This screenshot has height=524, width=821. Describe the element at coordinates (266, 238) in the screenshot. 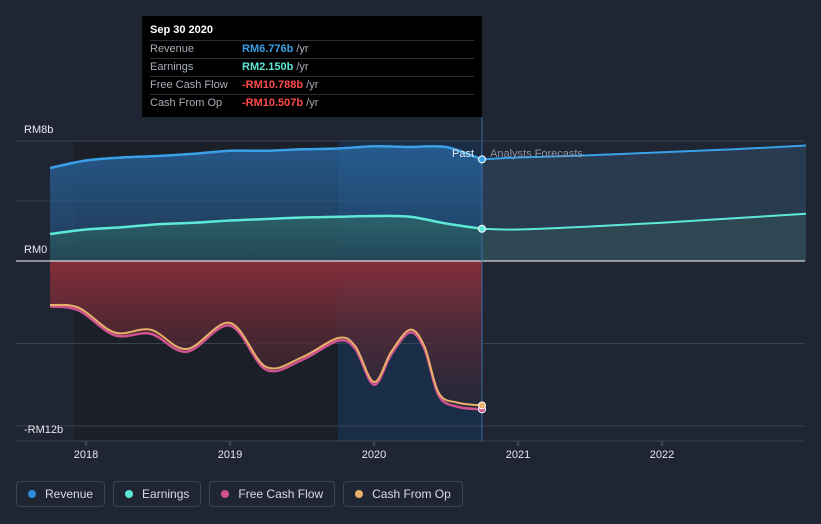

I see `earnings-area` at that location.